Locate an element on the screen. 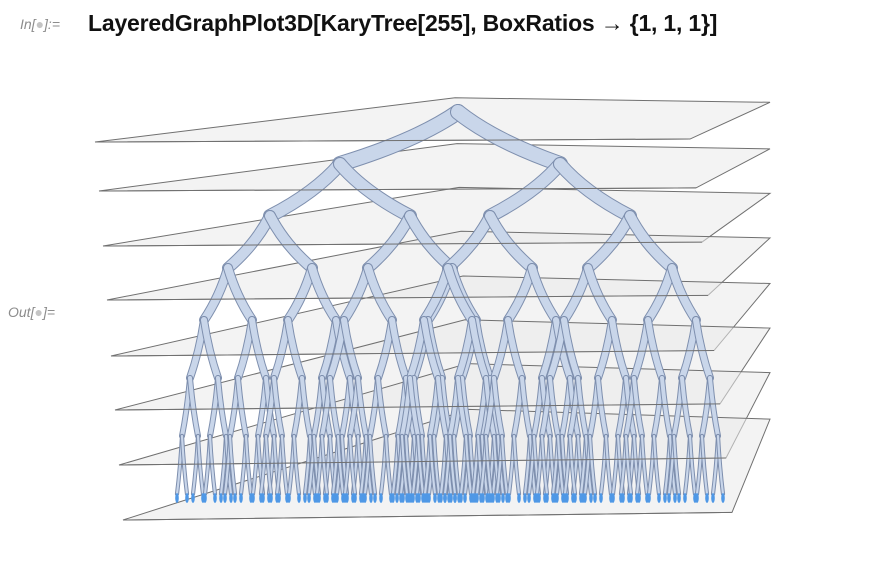  input-label-prefix: In[ is located at coordinates (28, 24).